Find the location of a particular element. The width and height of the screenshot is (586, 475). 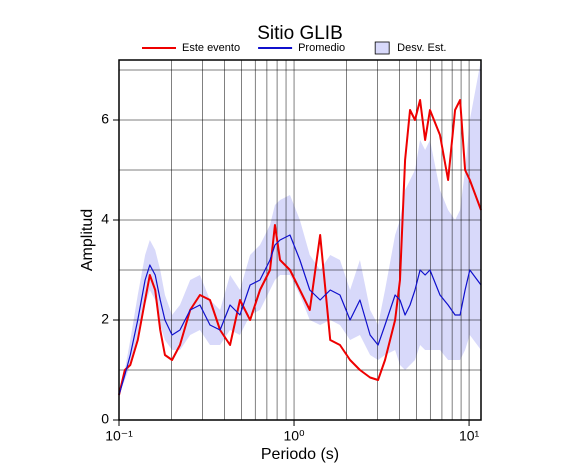

y-tick-label: 0 is located at coordinates (105, 419).